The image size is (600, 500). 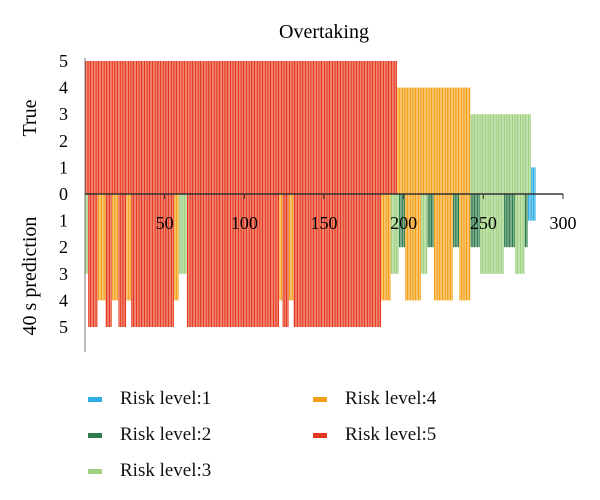 I want to click on y-tick-label-prediction-5: 5, so click(x=63, y=327).